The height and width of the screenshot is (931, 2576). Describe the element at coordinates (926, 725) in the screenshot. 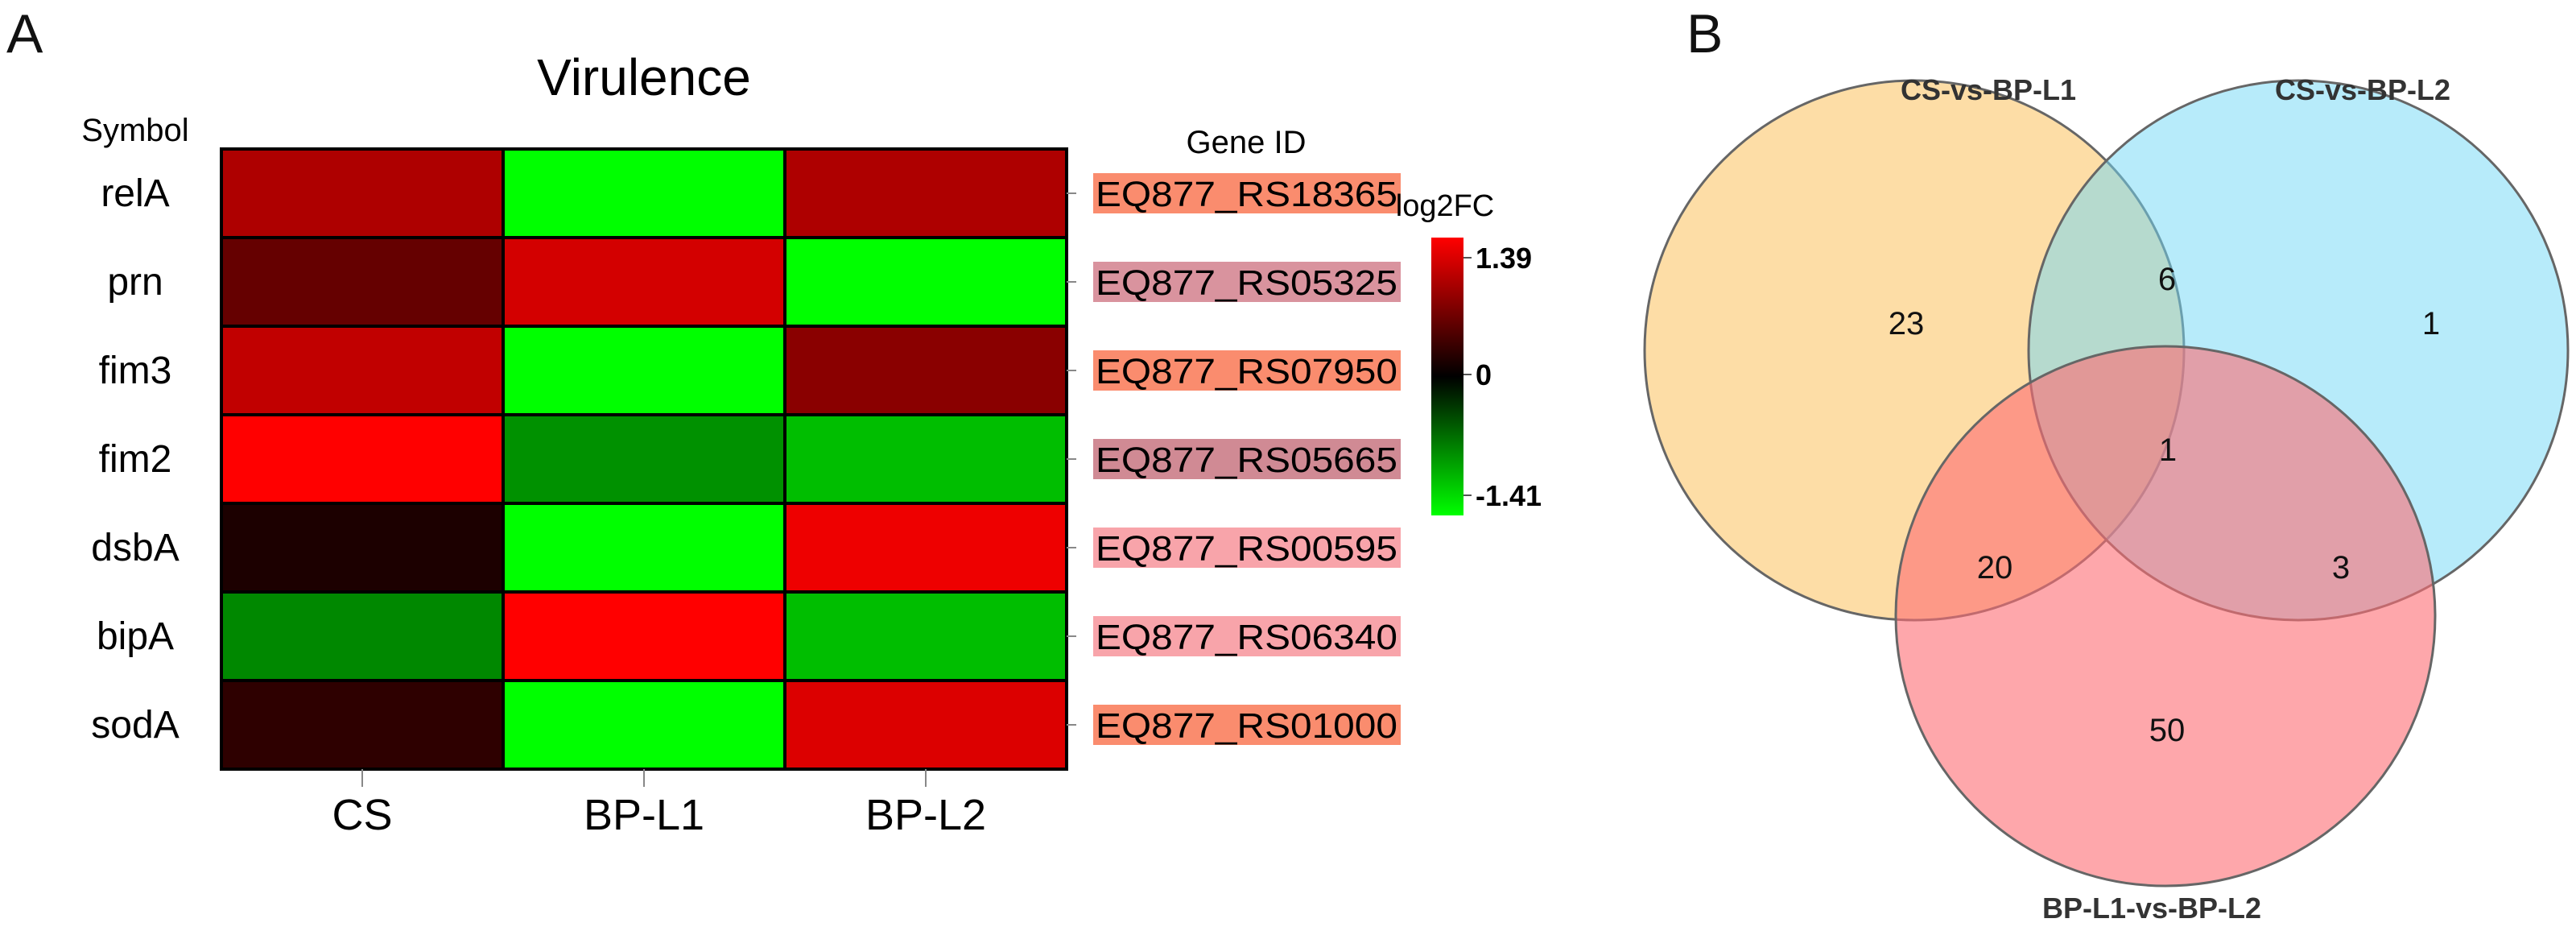

I see `heatmap-cell-soda-bp-l2` at that location.